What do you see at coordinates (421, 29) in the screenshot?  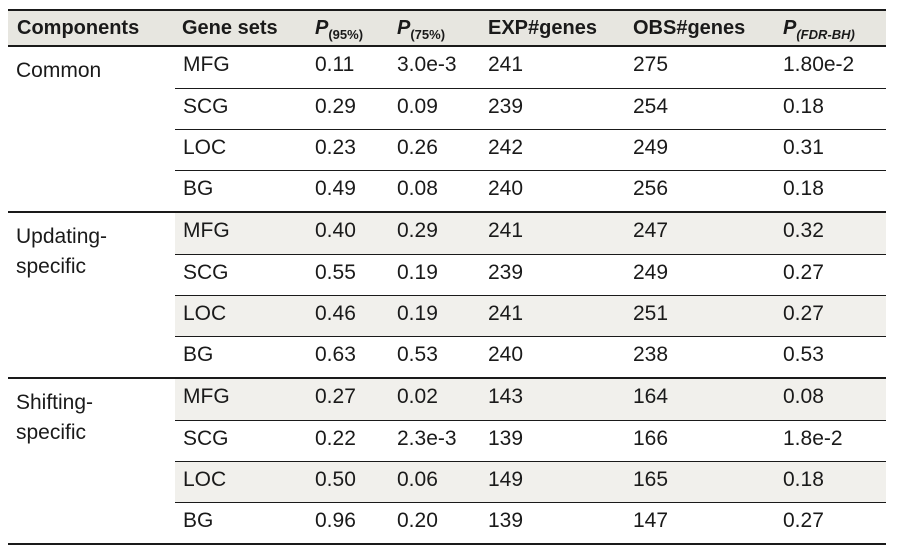 I see `header-p75: P(75%)` at bounding box center [421, 29].